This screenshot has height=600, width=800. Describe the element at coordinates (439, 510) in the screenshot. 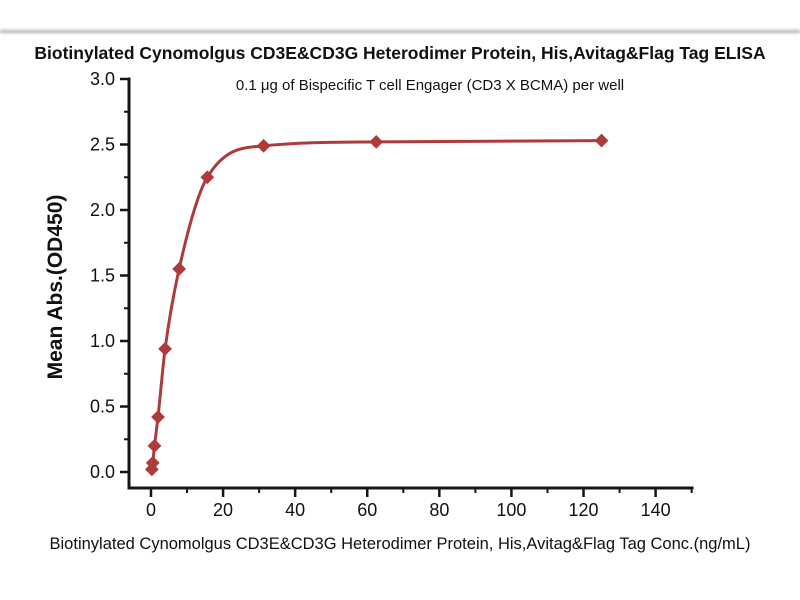

I see `x-tick-label: 80` at that location.